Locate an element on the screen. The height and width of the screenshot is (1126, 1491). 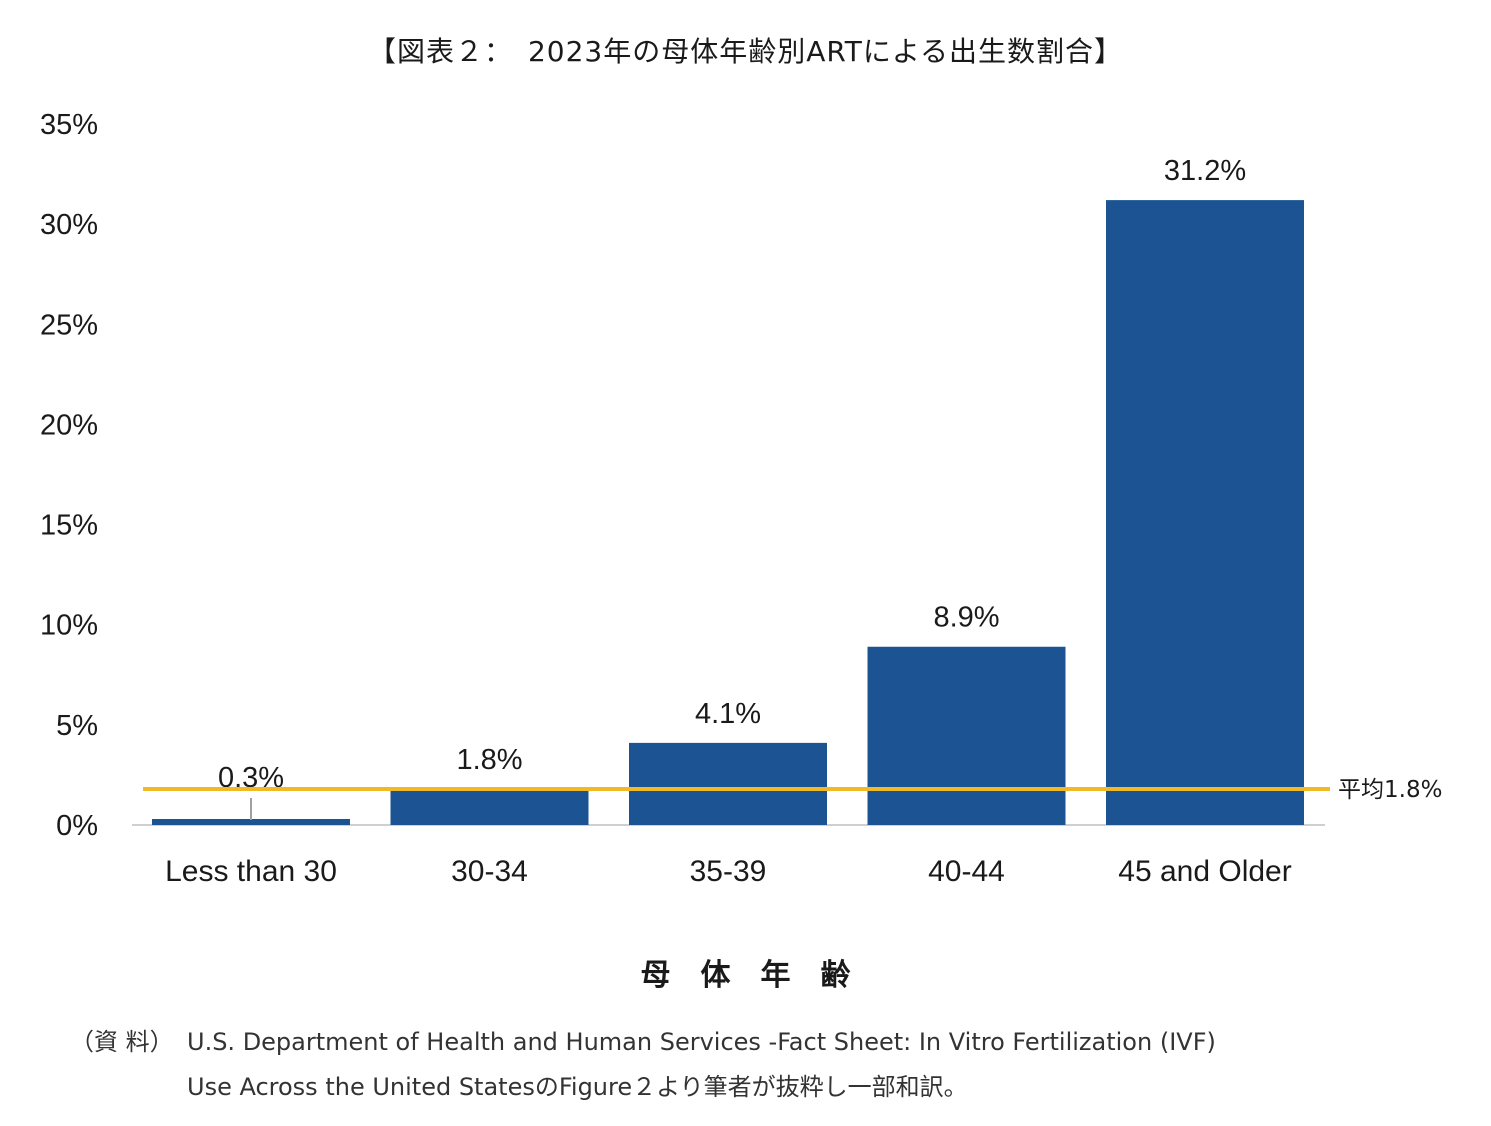
x-category-label: 35-39 is located at coordinates (728, 871).